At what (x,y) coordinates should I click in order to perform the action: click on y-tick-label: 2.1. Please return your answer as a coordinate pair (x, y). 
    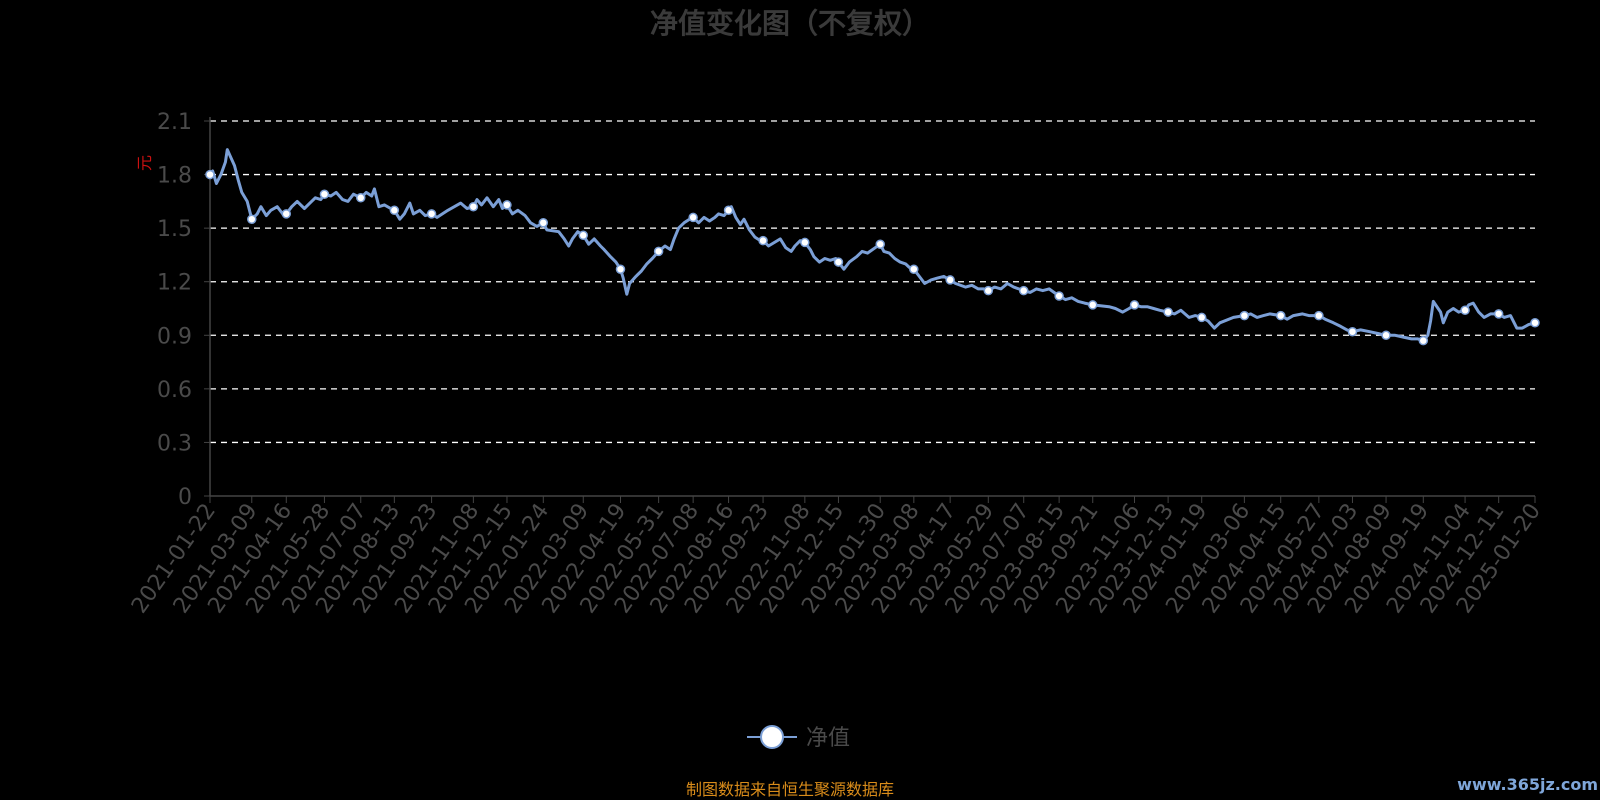
    Looking at the image, I should click on (174, 122).